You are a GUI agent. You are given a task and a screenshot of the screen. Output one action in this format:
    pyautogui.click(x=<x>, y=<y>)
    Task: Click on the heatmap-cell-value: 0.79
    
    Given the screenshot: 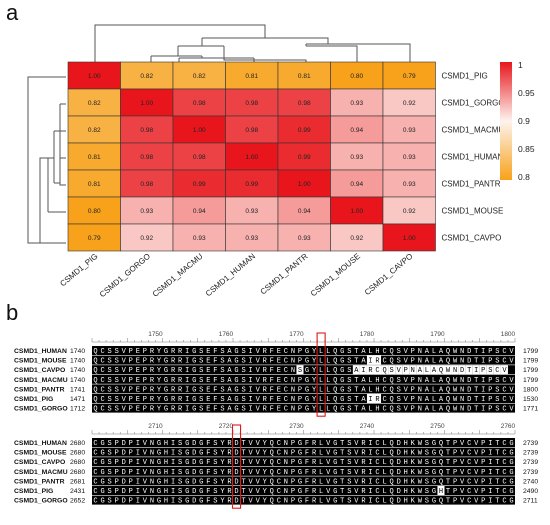 What is the action you would take?
    pyautogui.click(x=94, y=238)
    